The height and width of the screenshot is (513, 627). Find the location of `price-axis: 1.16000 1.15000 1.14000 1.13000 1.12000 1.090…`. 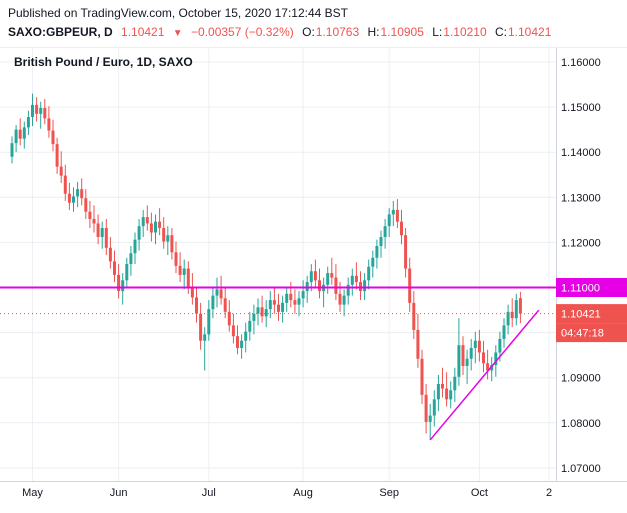

price-axis: 1.16000 1.15000 1.14000 1.13000 1.12000 1.090… is located at coordinates (591, 264).